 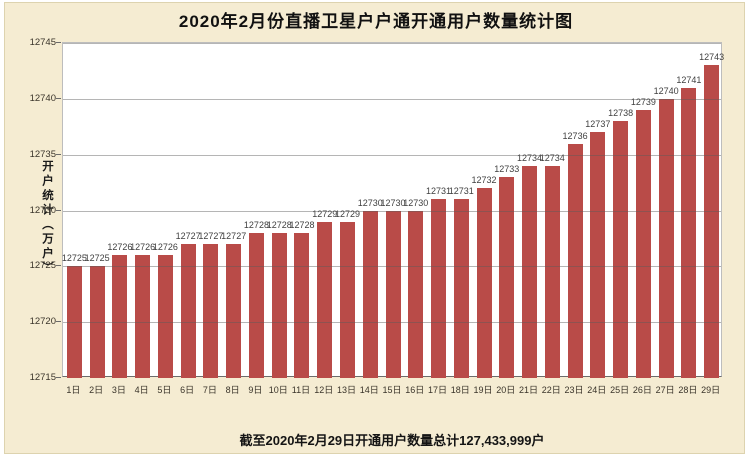 What do you see at coordinates (278, 390) in the screenshot?
I see `x-tick-label: 10日` at bounding box center [278, 390].